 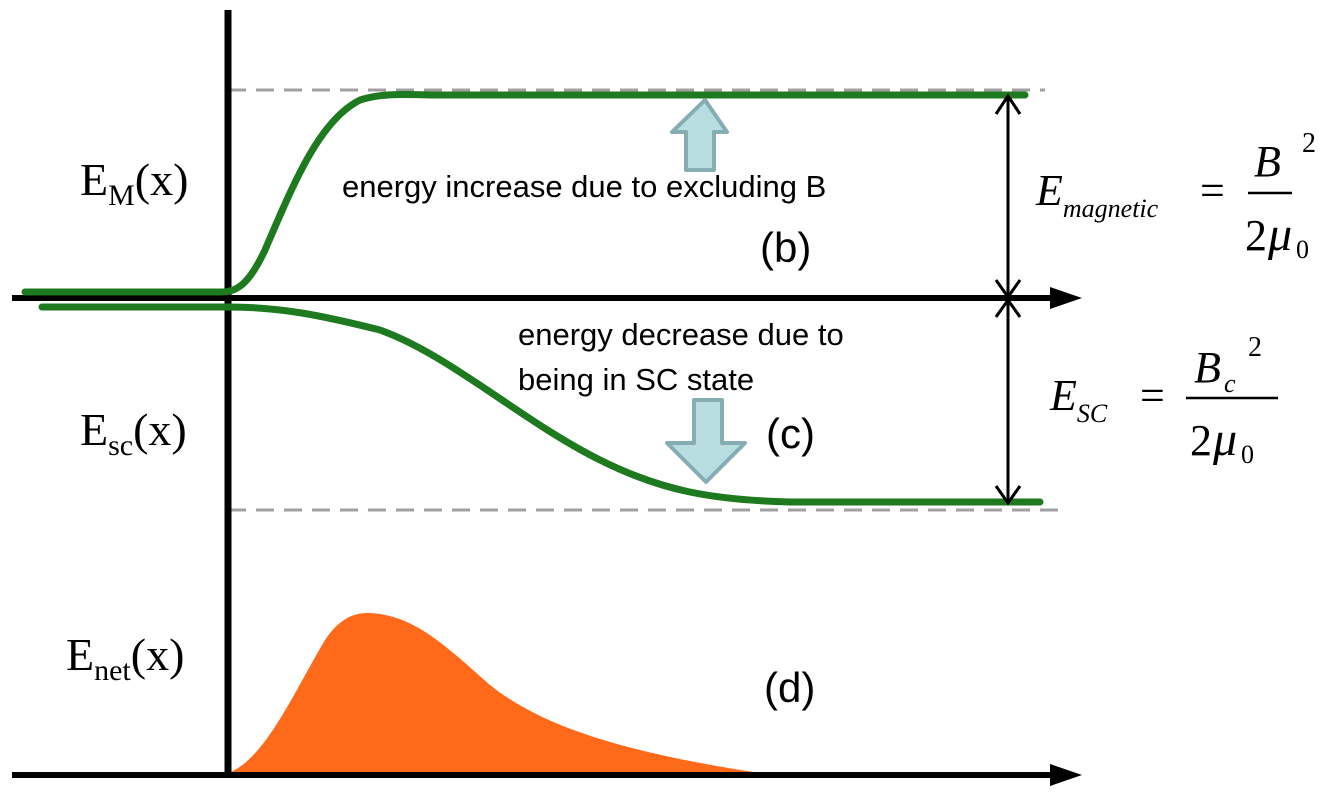 I want to click on magnetic-span-top-arrow-icon, so click(x=1008, y=104).